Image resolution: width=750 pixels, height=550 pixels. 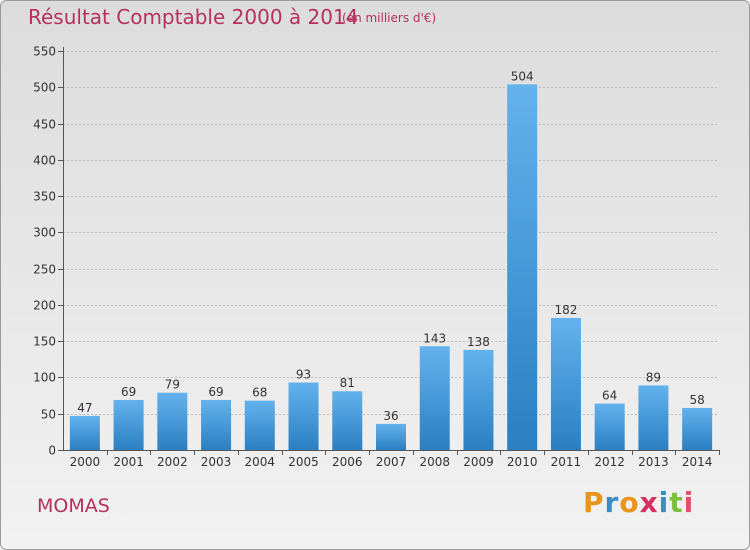 I want to click on x-tick-label: 2006, so click(x=347, y=462).